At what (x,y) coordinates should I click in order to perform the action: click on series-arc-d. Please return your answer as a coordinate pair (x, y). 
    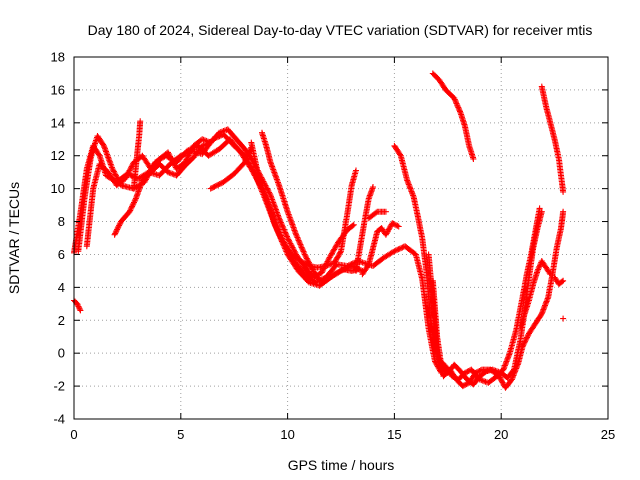
    Looking at the image, I should click on (162, 188).